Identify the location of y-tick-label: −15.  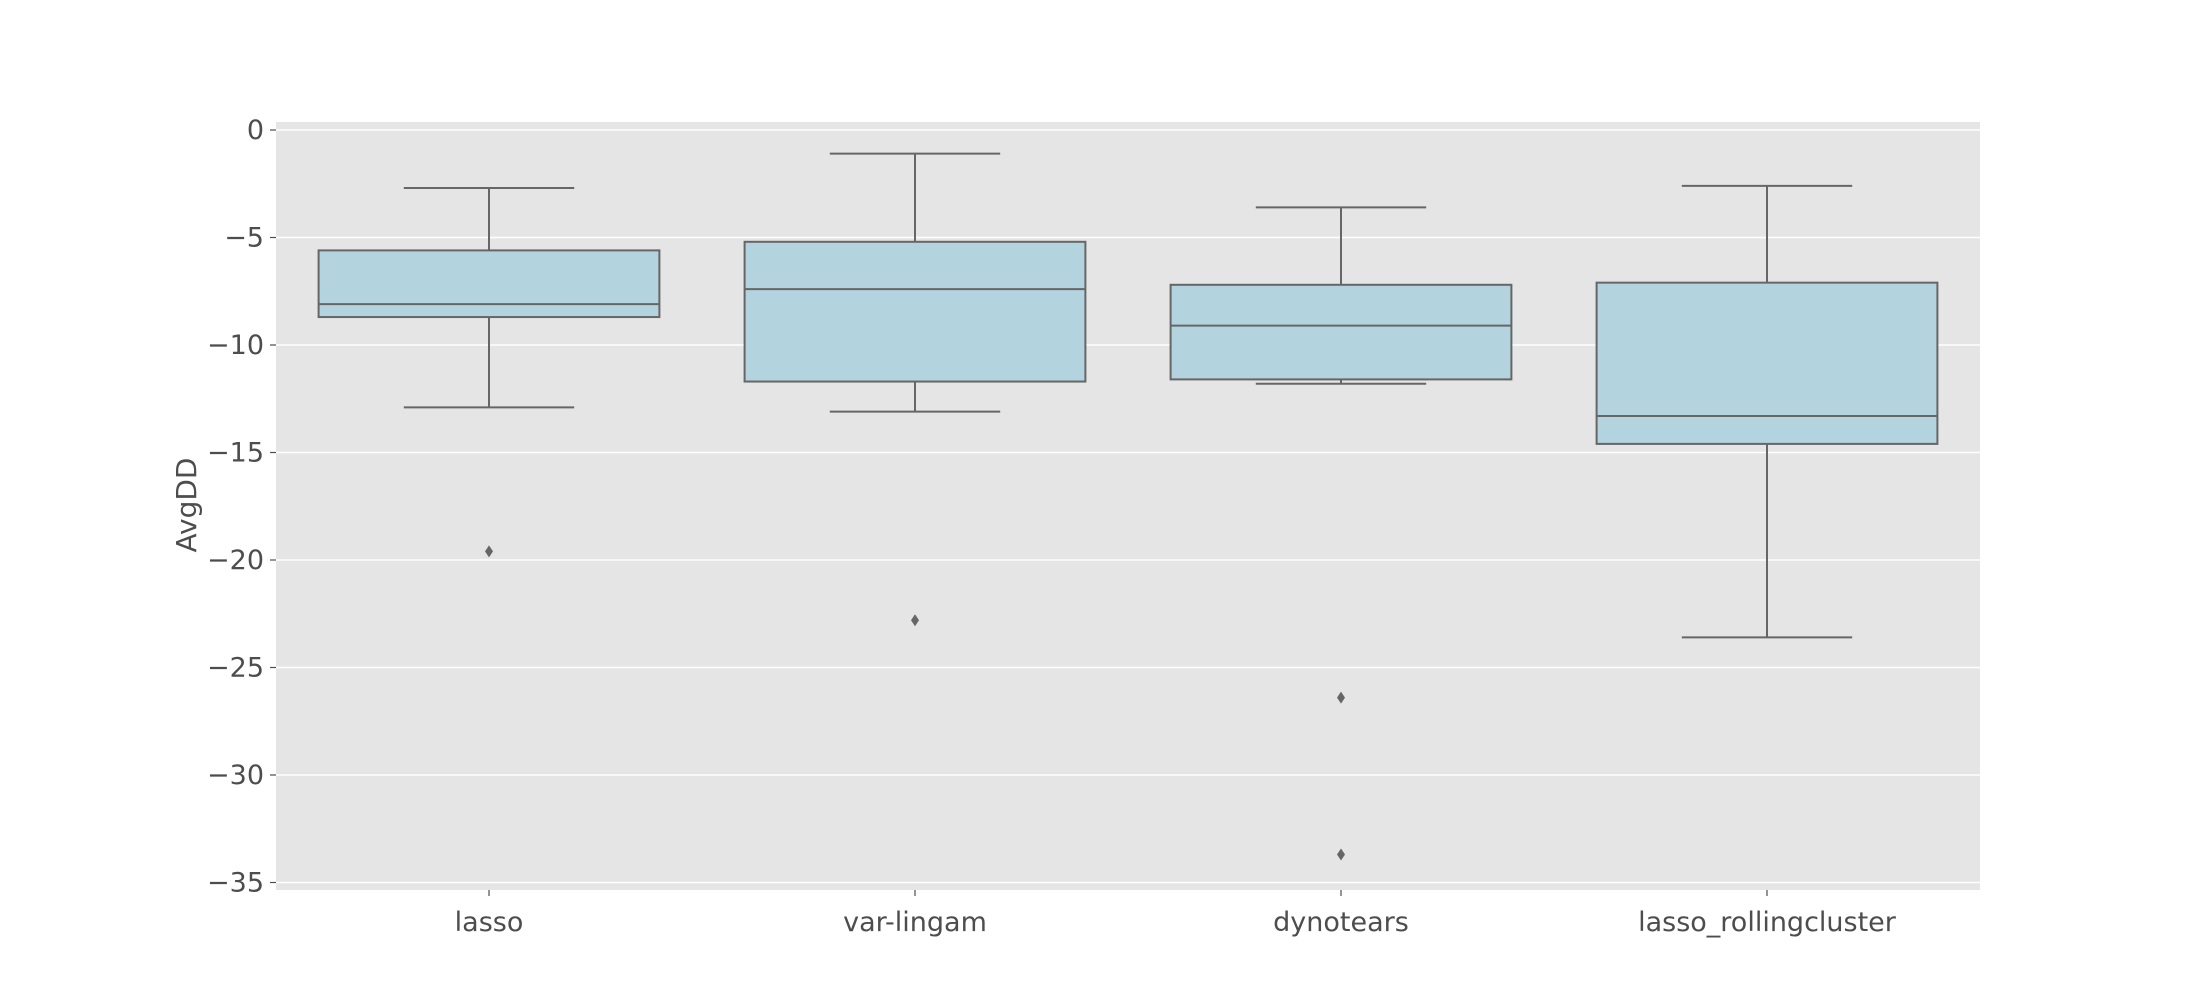
(235, 453).